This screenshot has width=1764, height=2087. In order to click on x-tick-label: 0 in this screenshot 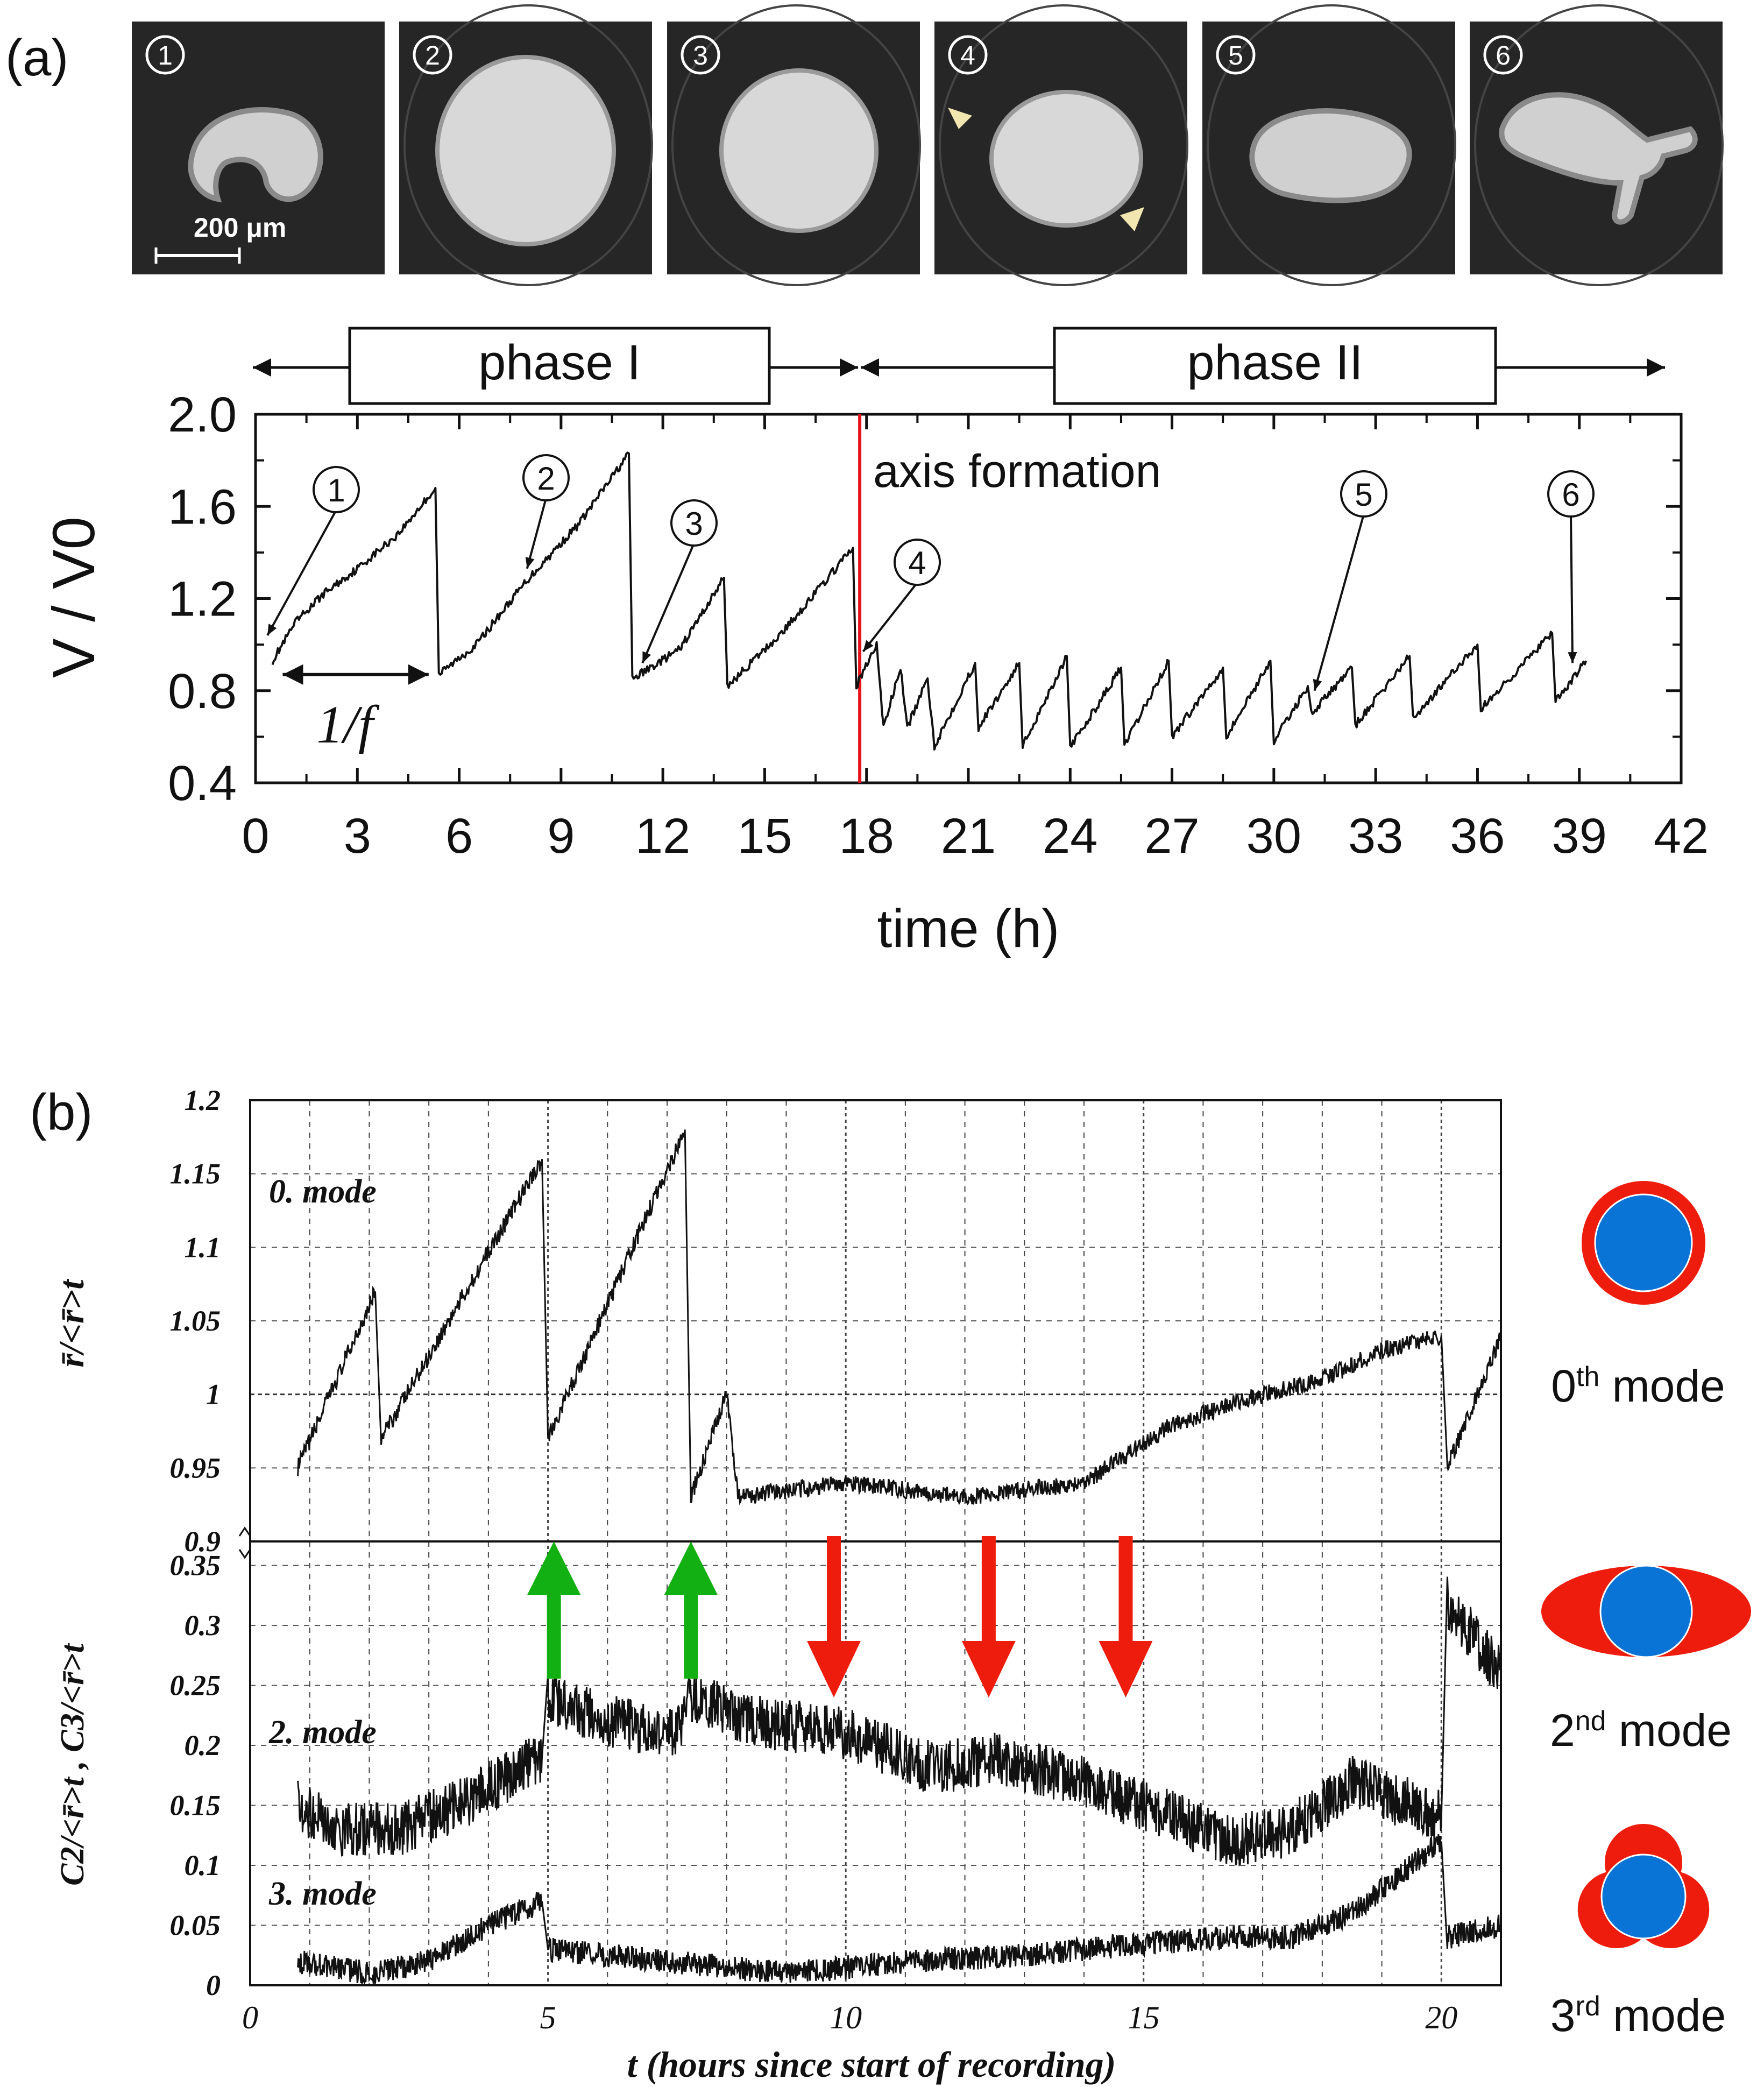, I will do `click(255, 837)`.